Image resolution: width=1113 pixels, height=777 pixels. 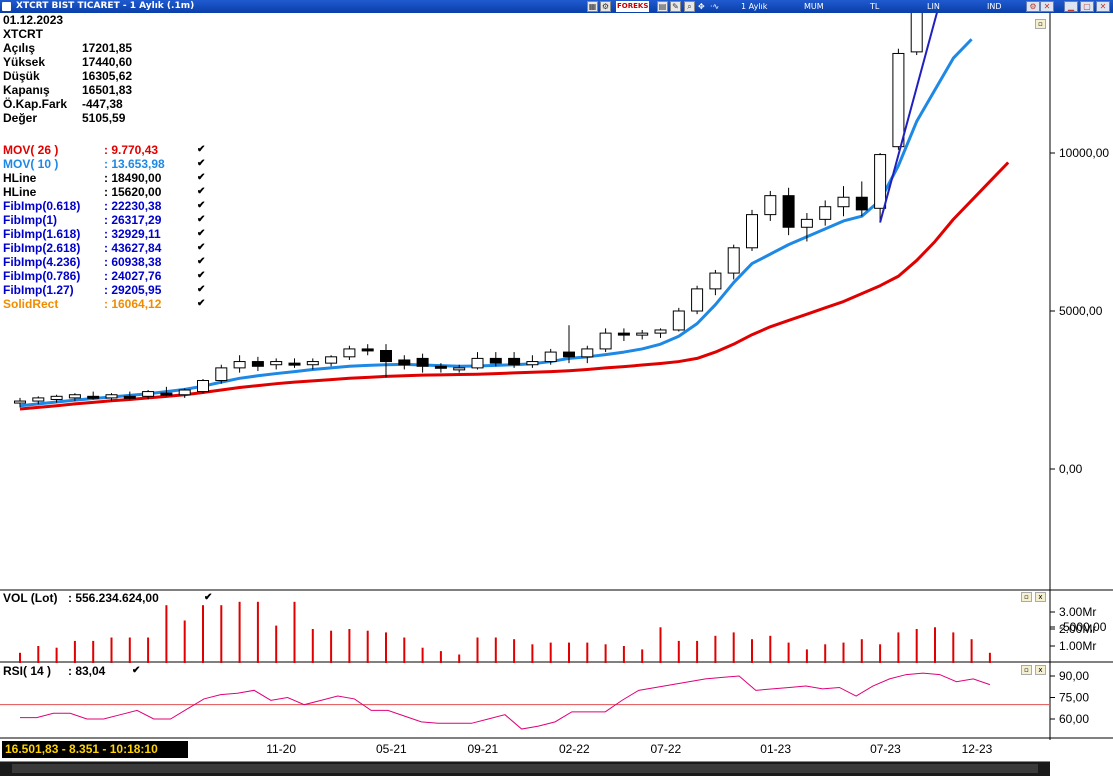 I want to click on draw-tool-icon: ▤, so click(x=662, y=6).